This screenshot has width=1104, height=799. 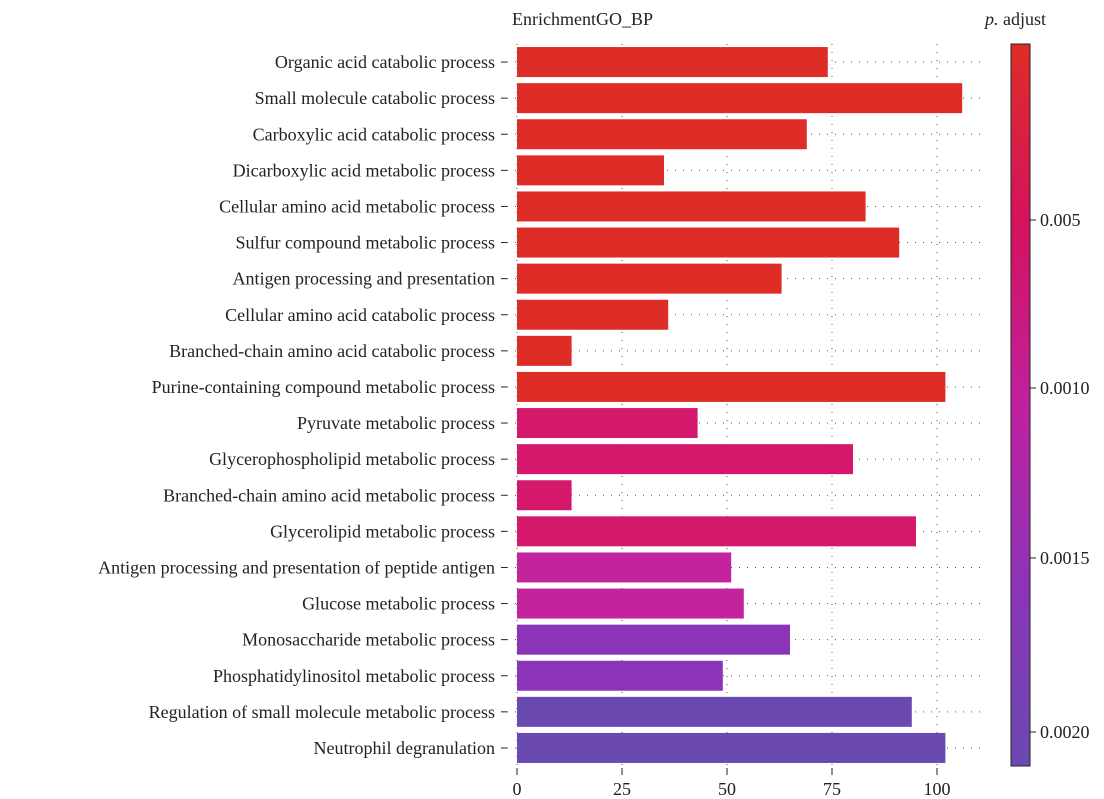 I want to click on x-tick-label: 25, so click(x=622, y=789).